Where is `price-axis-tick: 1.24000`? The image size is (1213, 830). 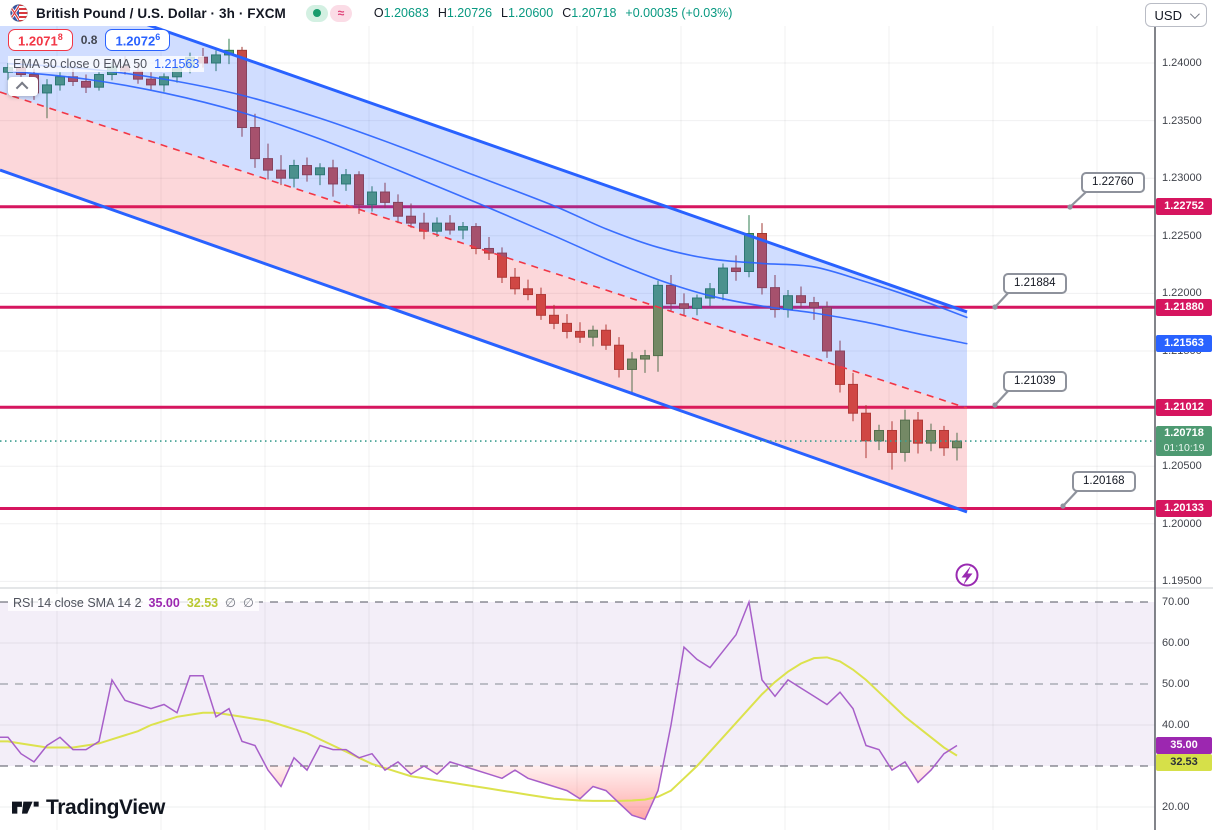 price-axis-tick: 1.24000 is located at coordinates (1182, 63).